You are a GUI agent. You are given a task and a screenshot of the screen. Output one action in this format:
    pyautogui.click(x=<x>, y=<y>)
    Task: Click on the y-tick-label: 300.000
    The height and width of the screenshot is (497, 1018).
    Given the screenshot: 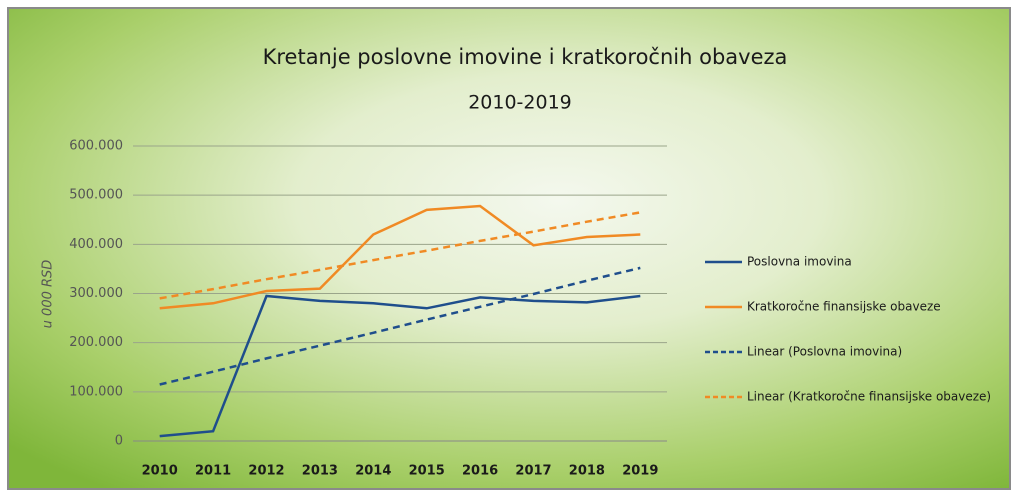 What is the action you would take?
    pyautogui.click(x=96, y=293)
    